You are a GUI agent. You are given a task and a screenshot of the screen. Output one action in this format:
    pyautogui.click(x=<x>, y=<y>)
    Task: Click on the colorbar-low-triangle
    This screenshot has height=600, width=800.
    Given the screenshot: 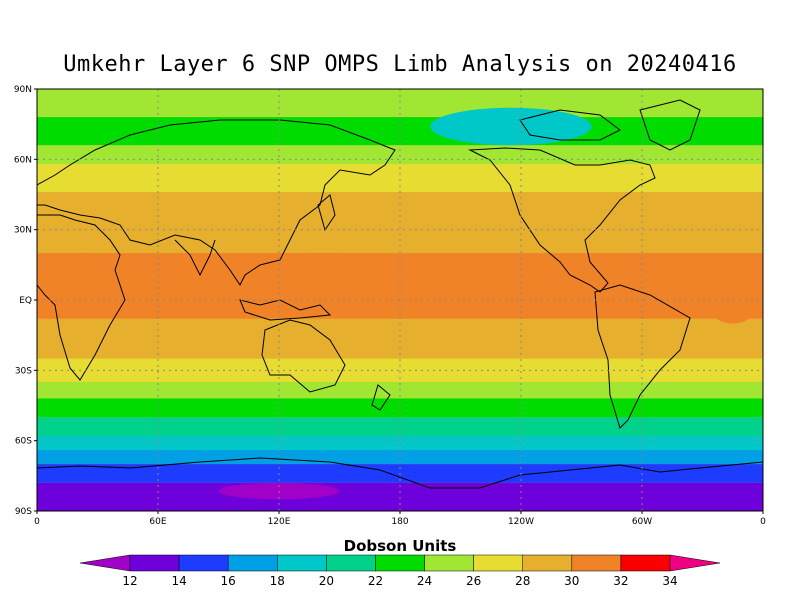 What is the action you would take?
    pyautogui.click(x=105, y=563)
    